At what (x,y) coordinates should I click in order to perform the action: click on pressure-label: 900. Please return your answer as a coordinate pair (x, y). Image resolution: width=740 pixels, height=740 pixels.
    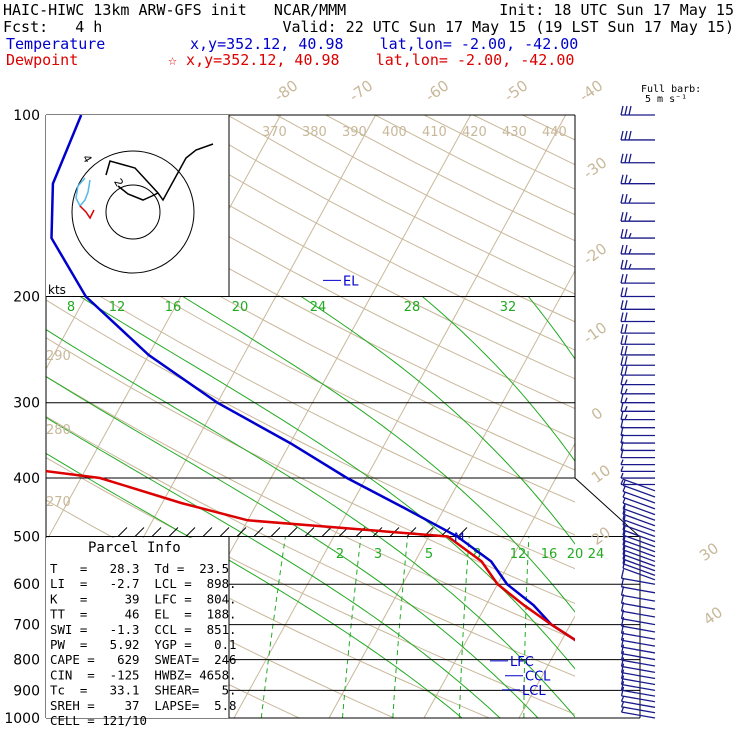
    Looking at the image, I should click on (26, 691).